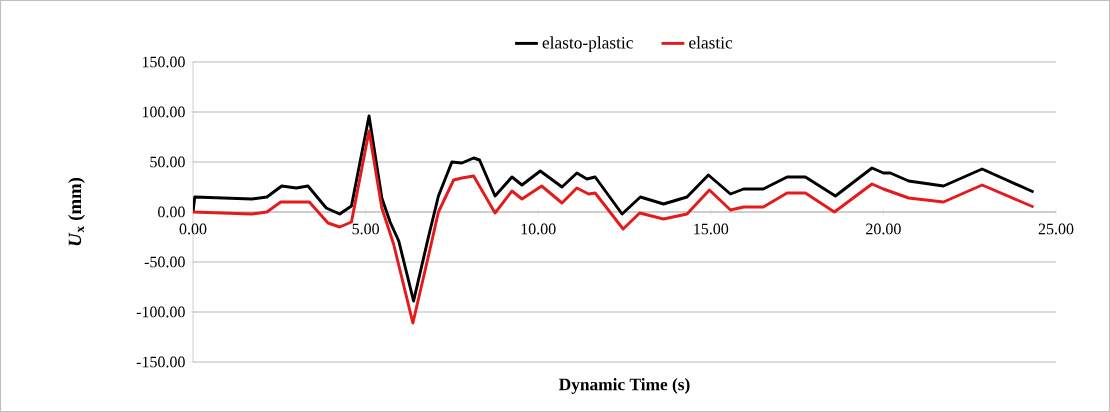 This screenshot has height=412, width=1110. What do you see at coordinates (171, 212) in the screenshot?
I see `y-tick-label: 0.00` at bounding box center [171, 212].